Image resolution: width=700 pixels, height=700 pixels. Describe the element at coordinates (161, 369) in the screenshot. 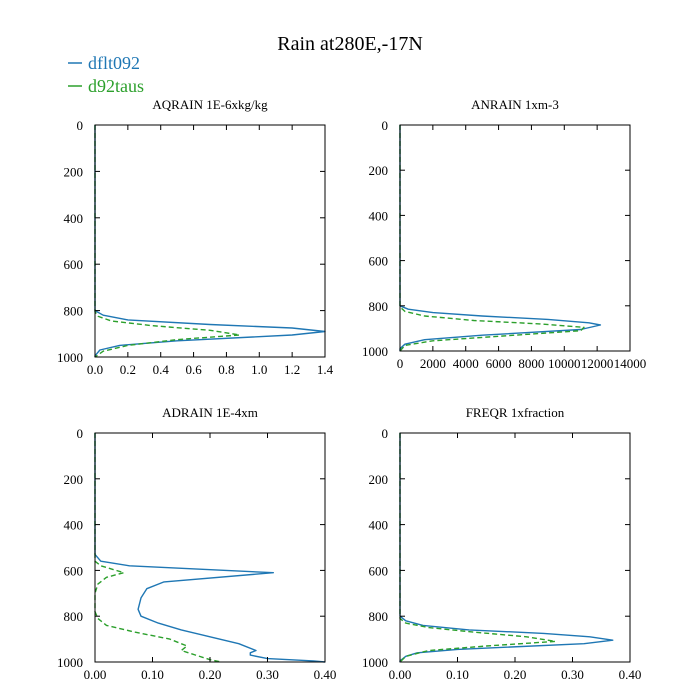

I see `x-tick-label: 0.4` at that location.